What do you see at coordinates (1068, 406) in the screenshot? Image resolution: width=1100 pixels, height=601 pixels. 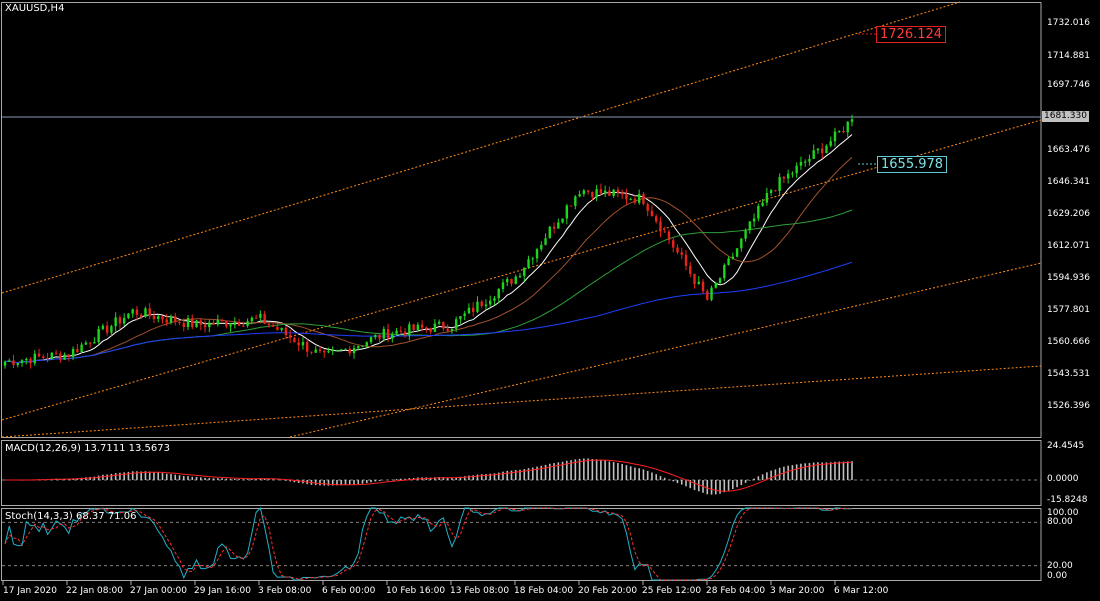 I see `price-tick: 1526.396` at bounding box center [1068, 406].